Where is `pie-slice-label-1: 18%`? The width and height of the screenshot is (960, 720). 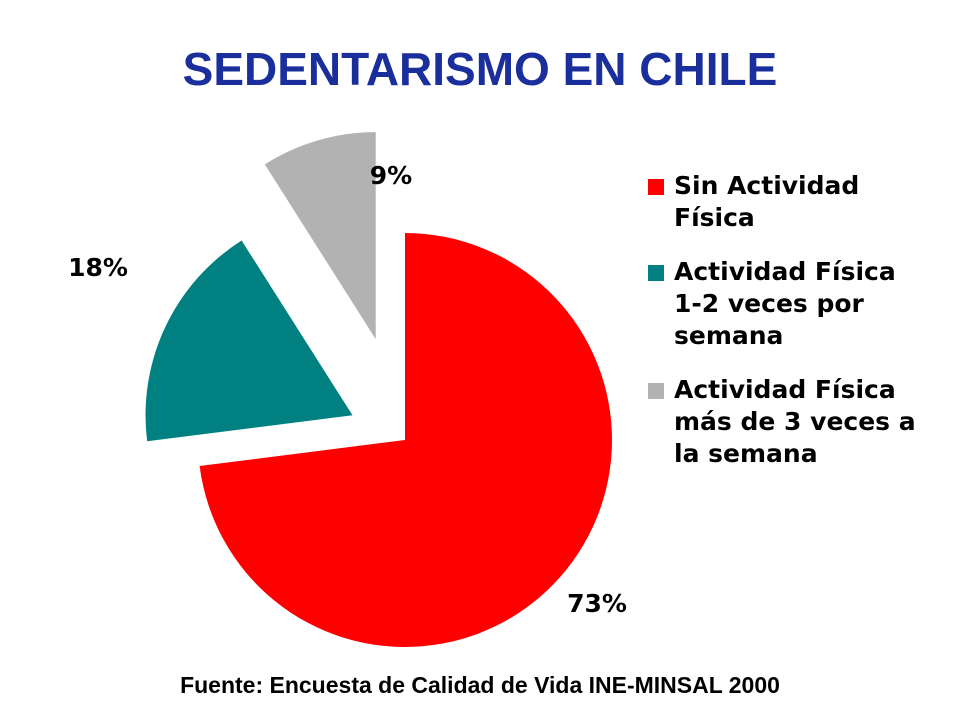
pie-slice-label-1: 18% is located at coordinates (98, 267).